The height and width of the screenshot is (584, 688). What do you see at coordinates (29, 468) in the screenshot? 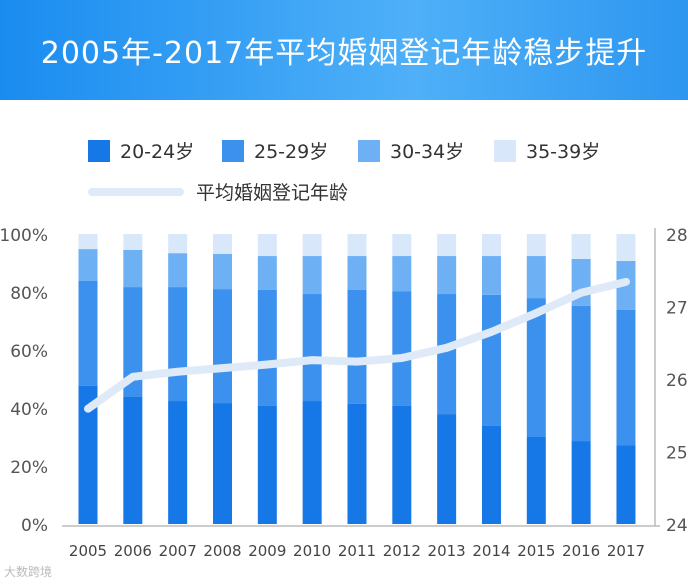
I see `y-tick-label: 20%` at bounding box center [29, 468].